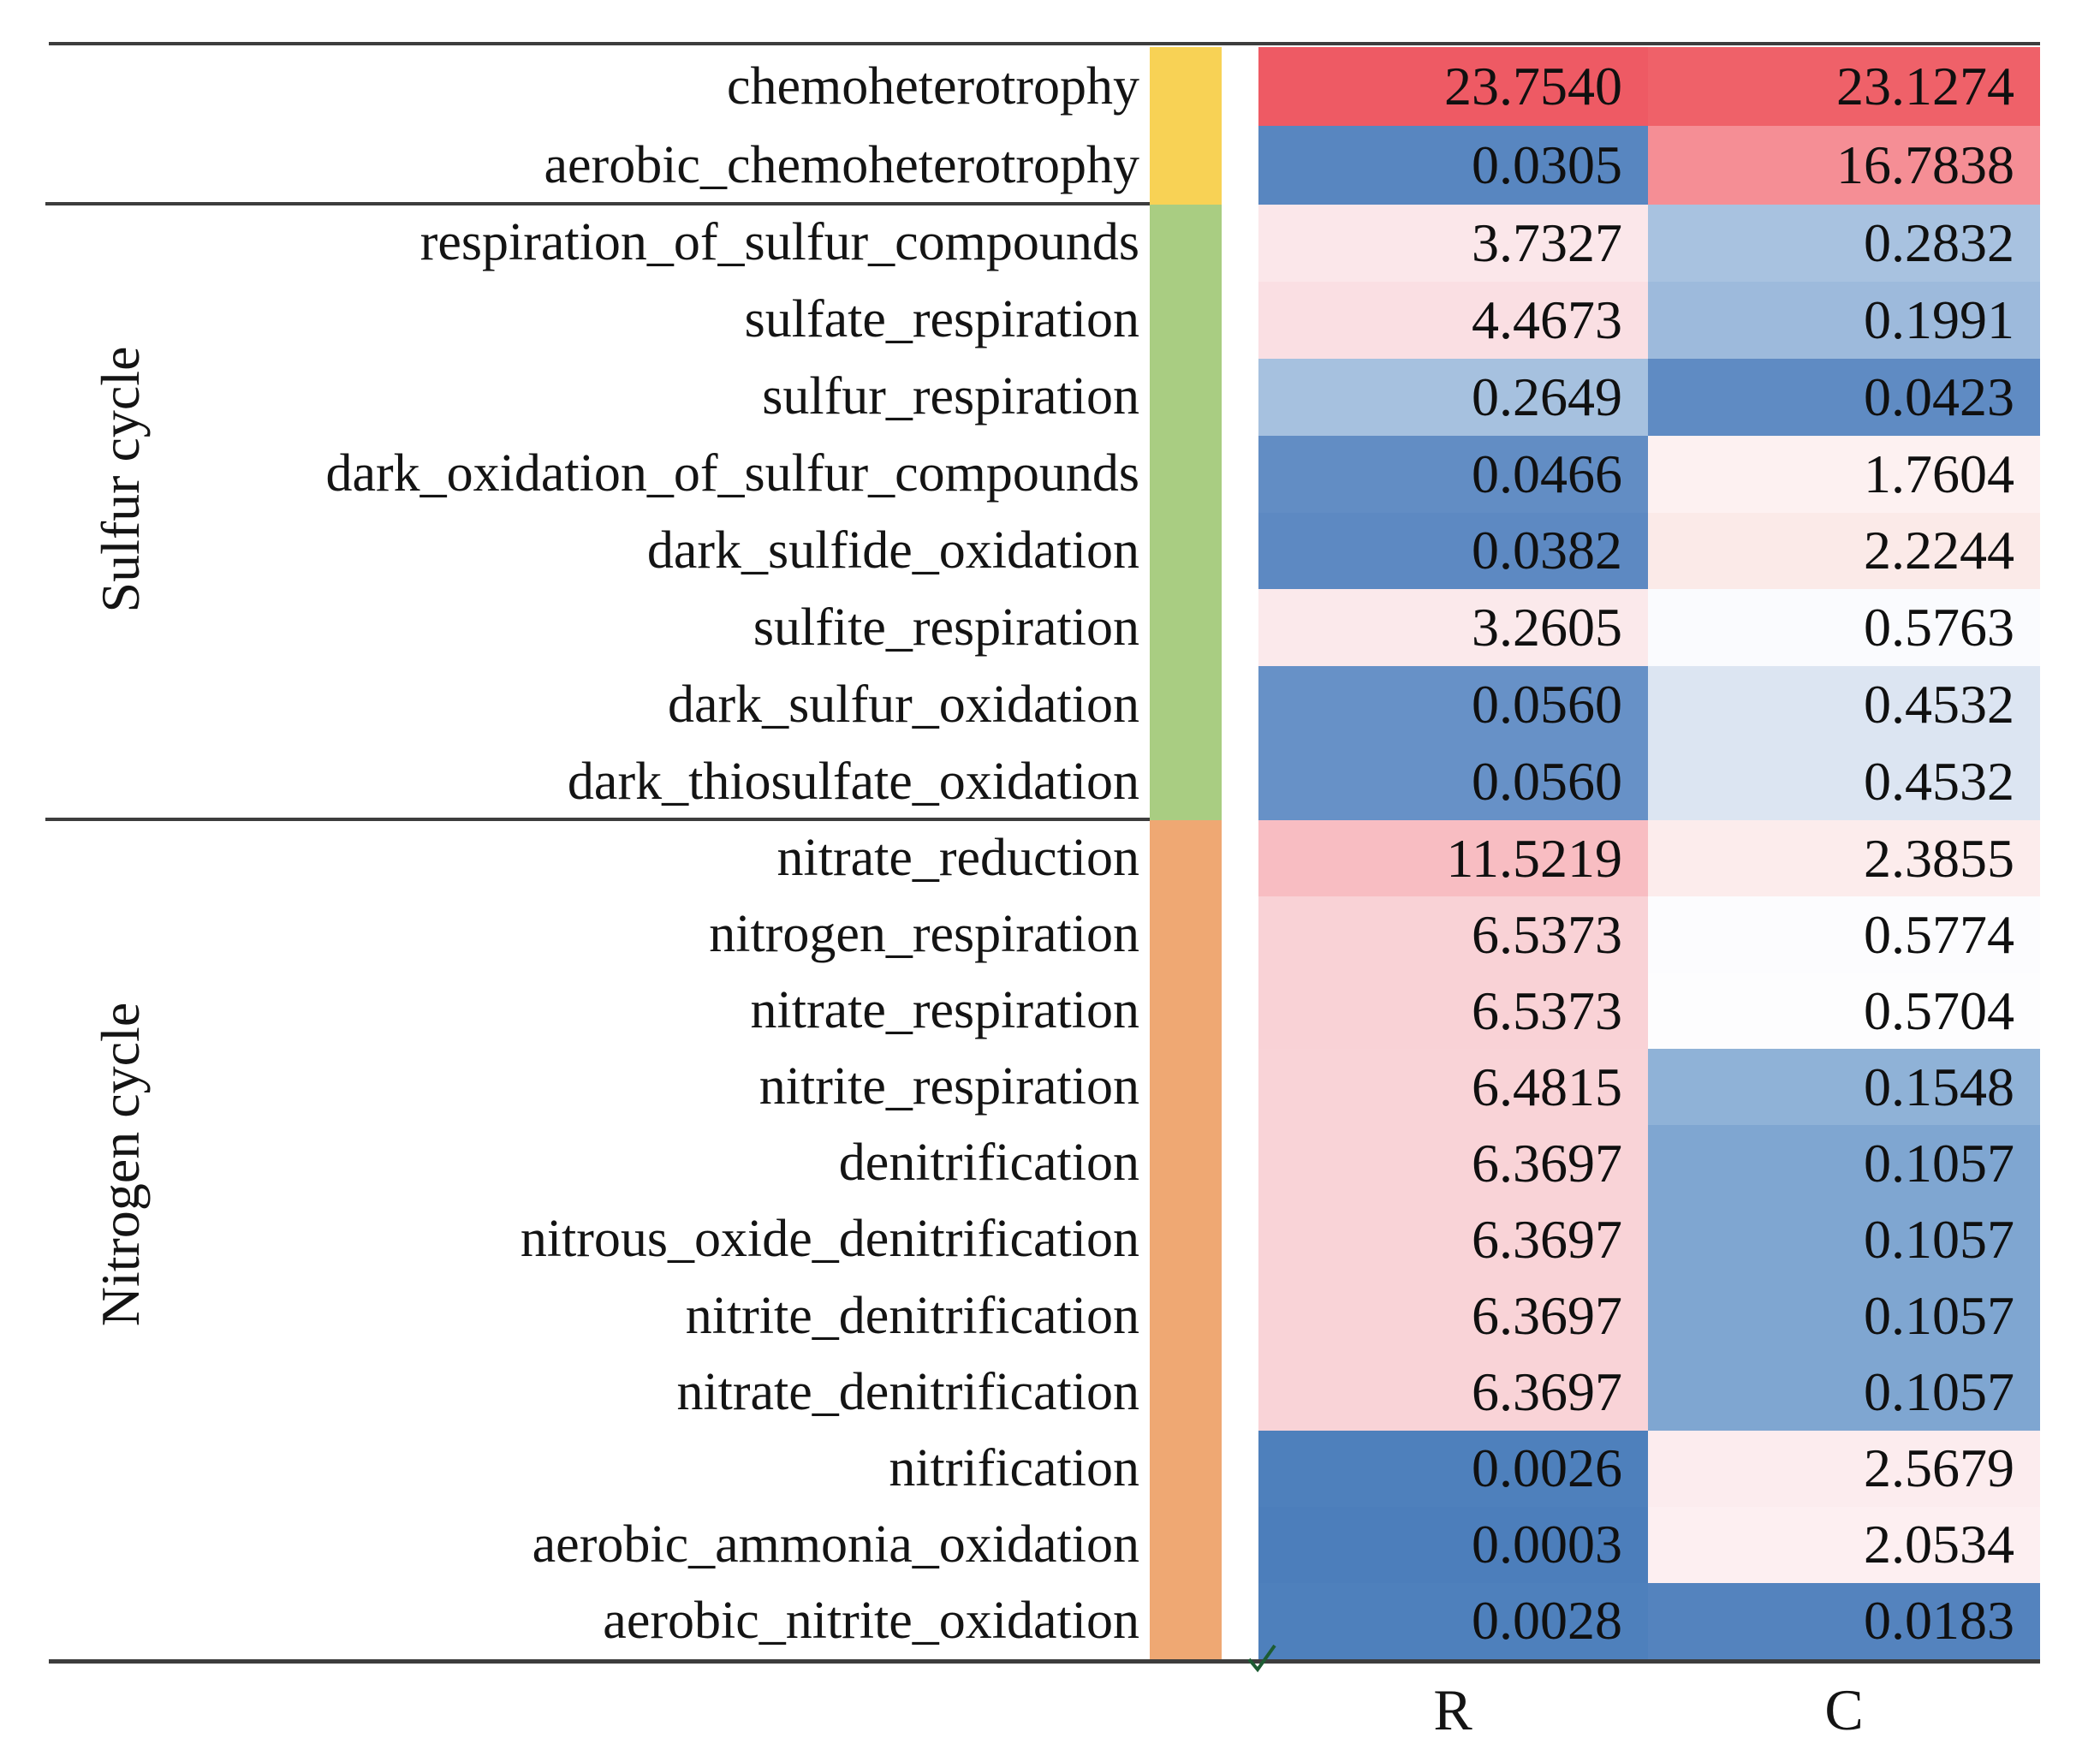 Image resolution: width=2100 pixels, height=1756 pixels. What do you see at coordinates (950, 396) in the screenshot?
I see `row-label: sulfur_respiration` at bounding box center [950, 396].